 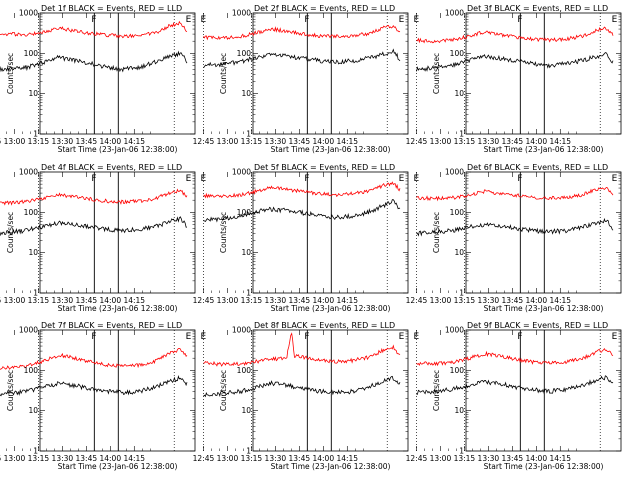 I want to click on panel-title: Det 7f BLACK = Events, RED = LLD, so click(x=111, y=325).